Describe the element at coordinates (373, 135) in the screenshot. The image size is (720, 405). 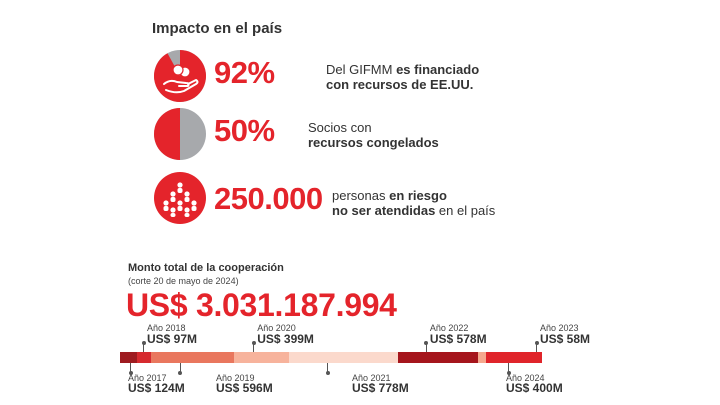
I see `stat-desc-frozen: Socios con recursos congelados` at that location.